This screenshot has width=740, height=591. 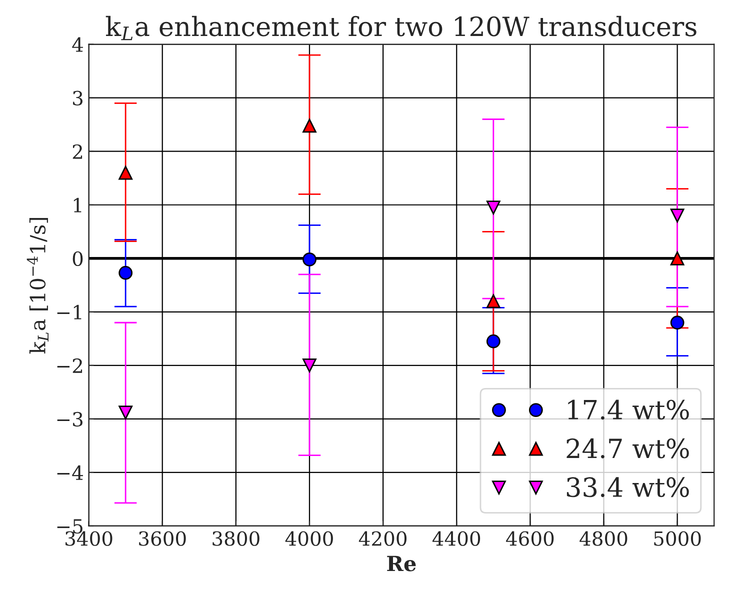 What do you see at coordinates (382, 538) in the screenshot?
I see `x-tick-label: 4200` at bounding box center [382, 538].